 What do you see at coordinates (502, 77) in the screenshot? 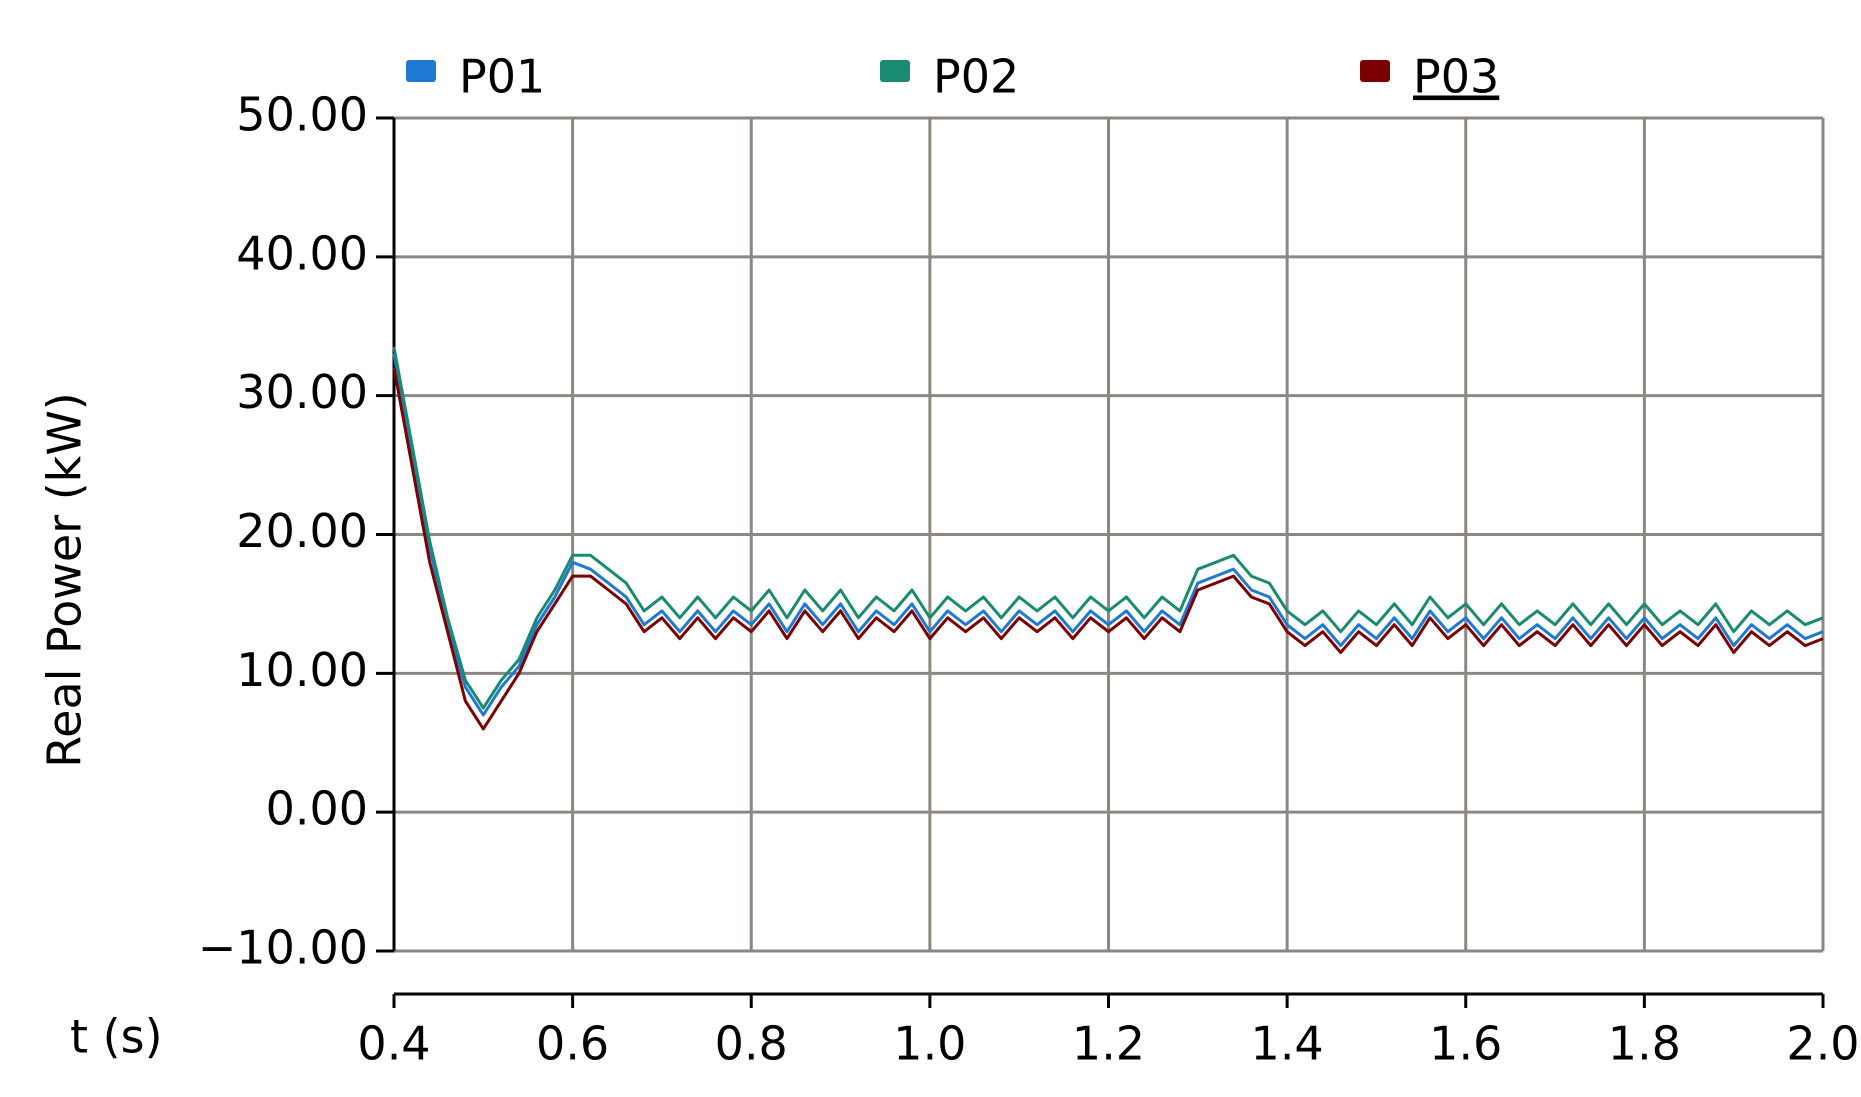
I see `legend-label: P01` at bounding box center [502, 77].